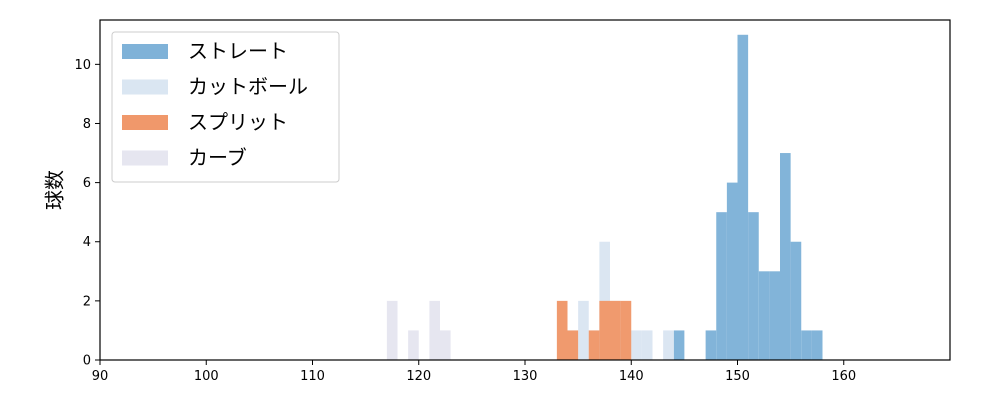 Image resolution: width=1000 pixels, height=400 pixels. Describe the element at coordinates (225, 107) in the screenshot. I see `legend-box` at that location.